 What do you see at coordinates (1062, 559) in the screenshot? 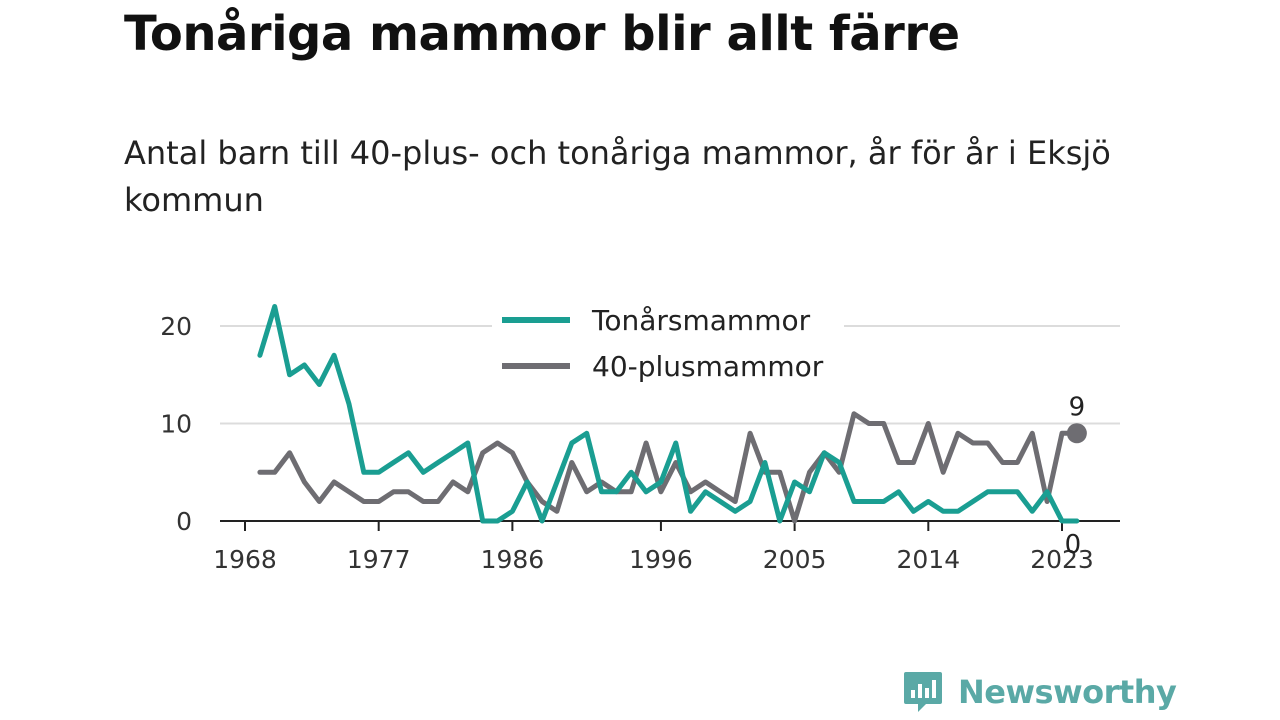
I see `x-tick-label: 2023` at bounding box center [1062, 559].